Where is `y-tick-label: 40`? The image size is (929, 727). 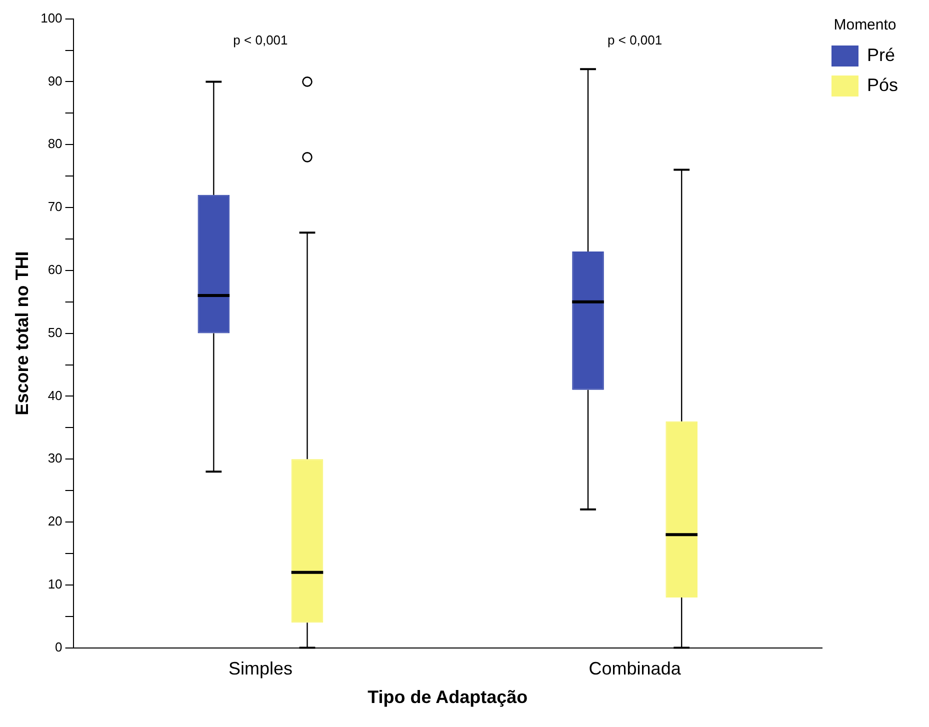 y-tick-label: 40 is located at coordinates (55, 395).